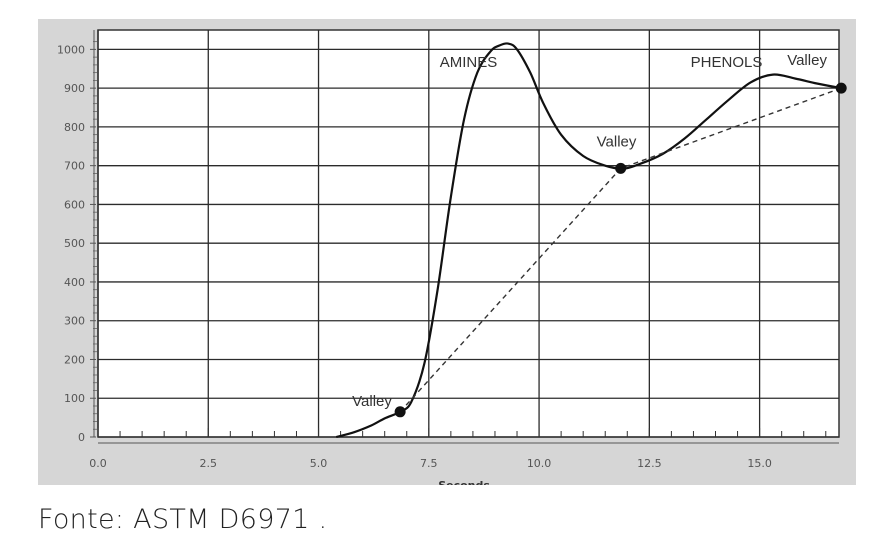  I want to click on y-tick-label: 1000, so click(71, 49).